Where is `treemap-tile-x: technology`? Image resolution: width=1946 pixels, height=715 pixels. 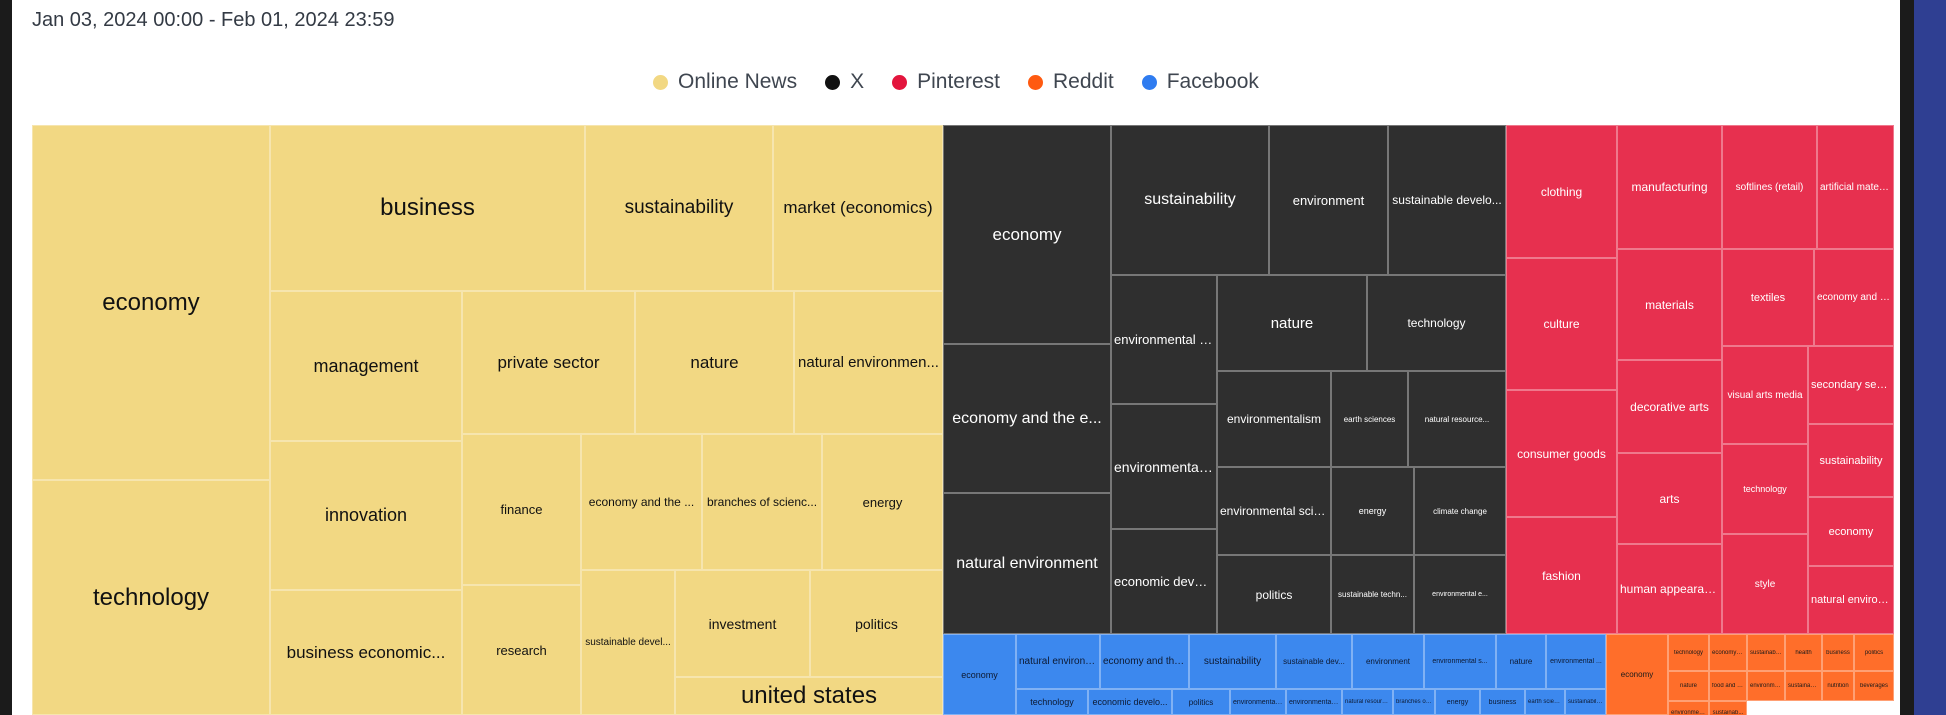 treemap-tile-x: technology is located at coordinates (1436, 323).